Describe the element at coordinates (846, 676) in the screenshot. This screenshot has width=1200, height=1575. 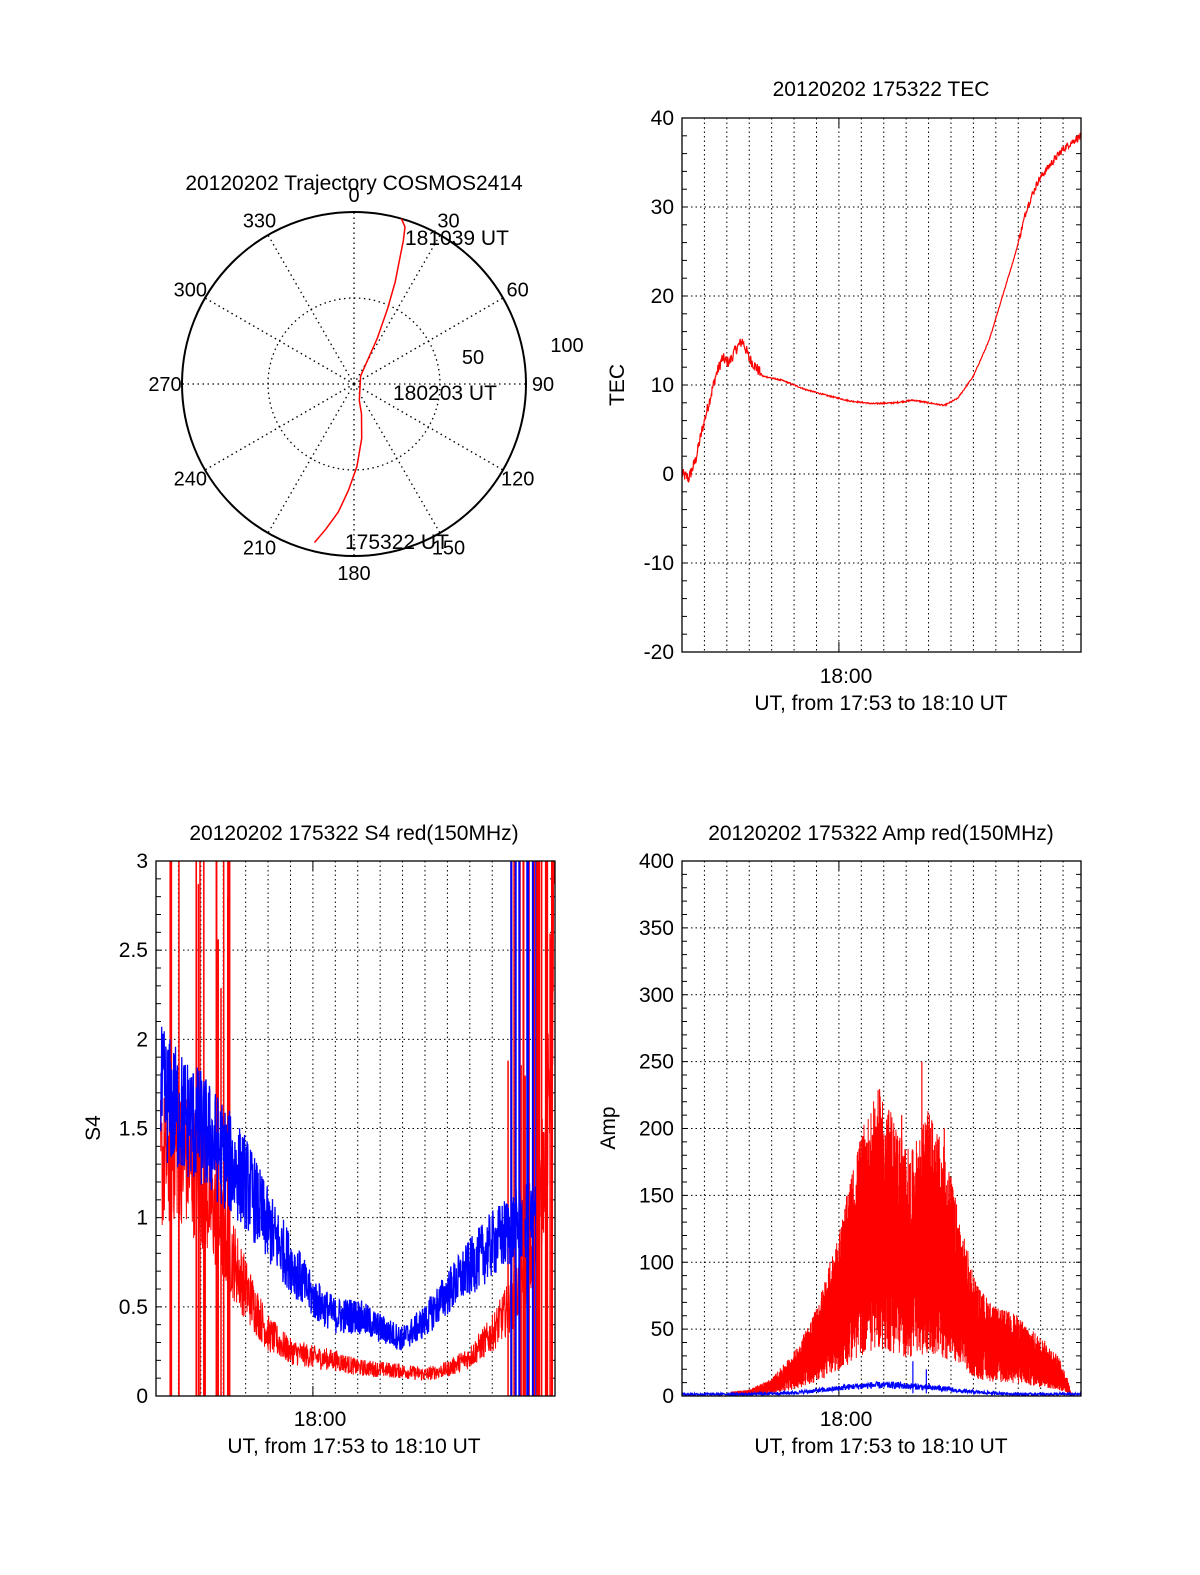
I see `tec-xtick-1800: 18:00` at that location.